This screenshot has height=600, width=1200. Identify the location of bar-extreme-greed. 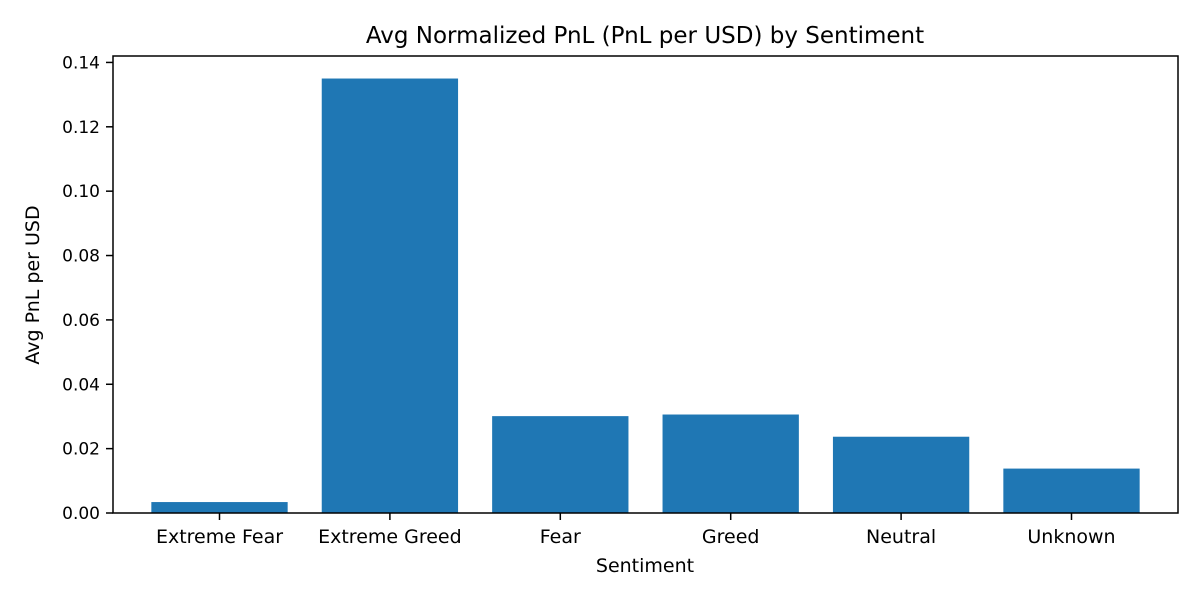
(390, 295).